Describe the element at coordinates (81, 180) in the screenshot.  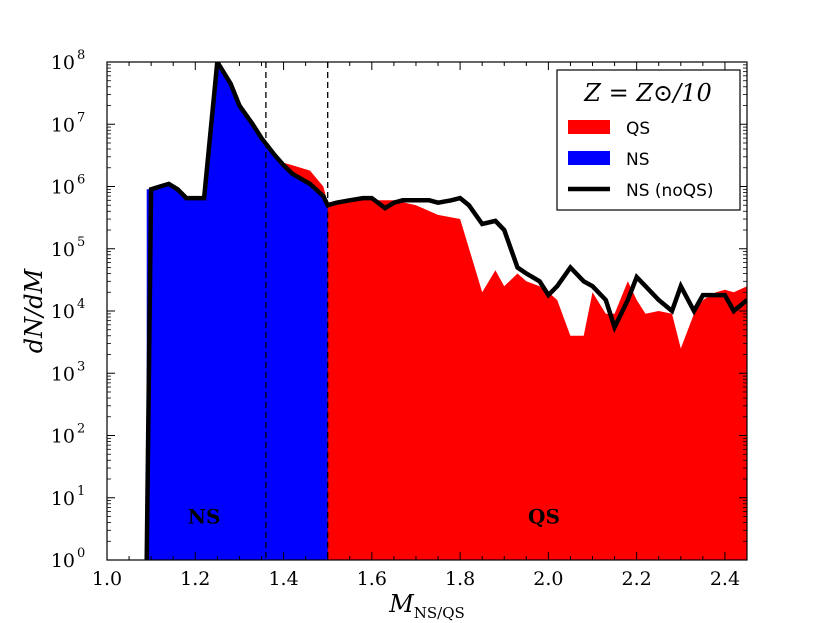
I see `y-tick-exponent: 6` at that location.